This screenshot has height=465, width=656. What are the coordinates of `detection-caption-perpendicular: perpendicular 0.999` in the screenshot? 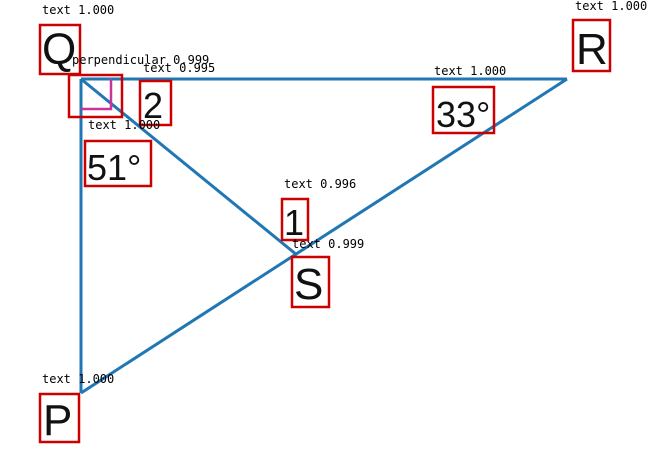 It's located at (140, 60).